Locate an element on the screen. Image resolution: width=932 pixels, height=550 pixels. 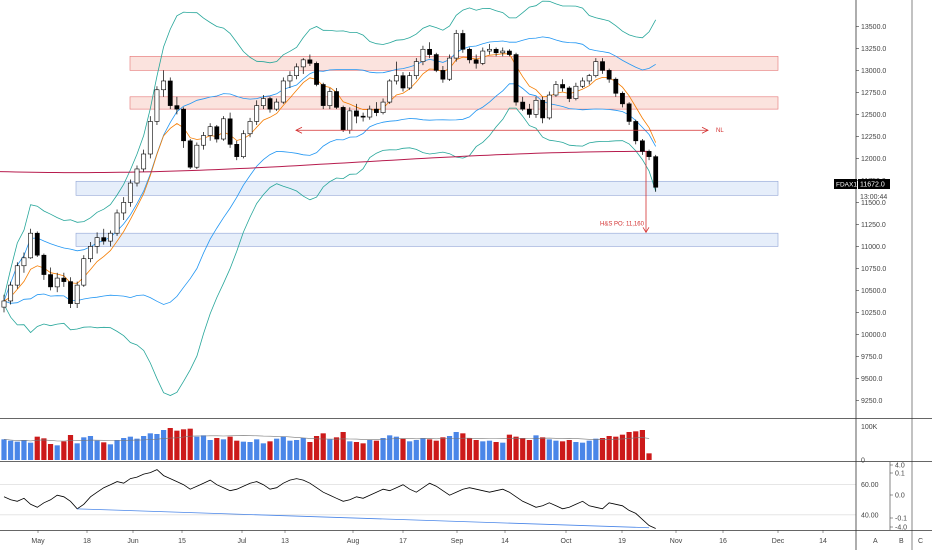
oscillator-line is located at coordinates (329, 499).